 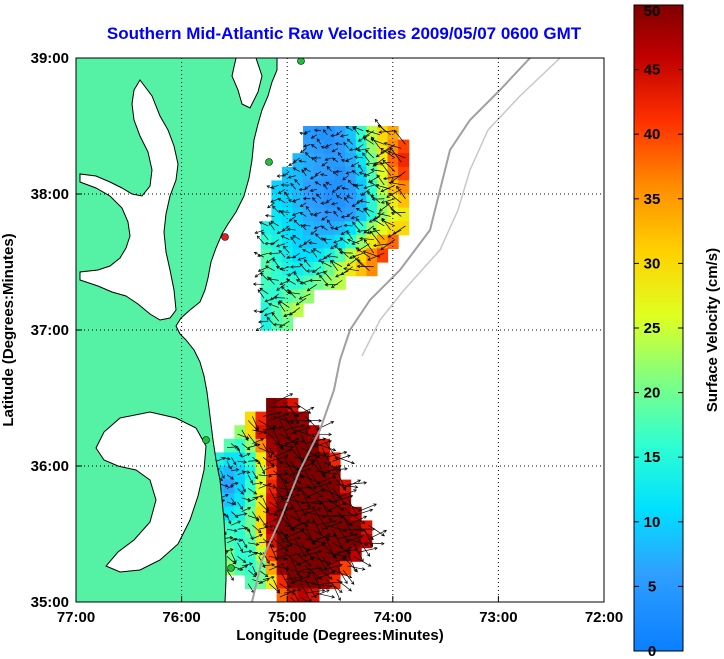 I want to click on colorbar-tick-label: 0, so click(x=652, y=651).